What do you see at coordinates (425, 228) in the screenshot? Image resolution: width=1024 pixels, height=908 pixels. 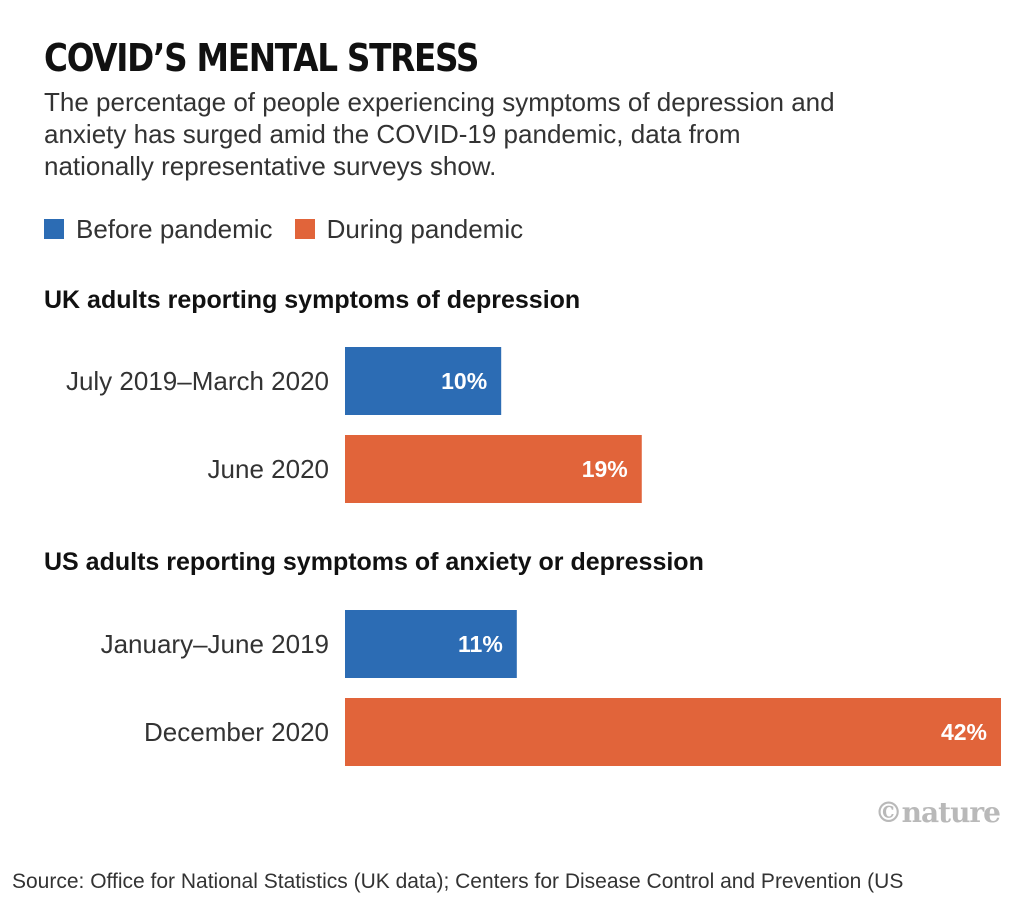 I see `legend-label-during: During pandemic` at bounding box center [425, 228].